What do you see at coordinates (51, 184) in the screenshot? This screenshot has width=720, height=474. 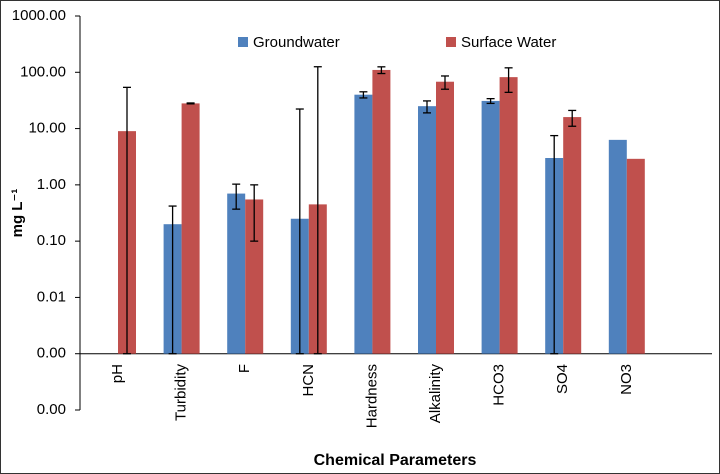 I see `y-tick-label: 1.00` at bounding box center [51, 184].